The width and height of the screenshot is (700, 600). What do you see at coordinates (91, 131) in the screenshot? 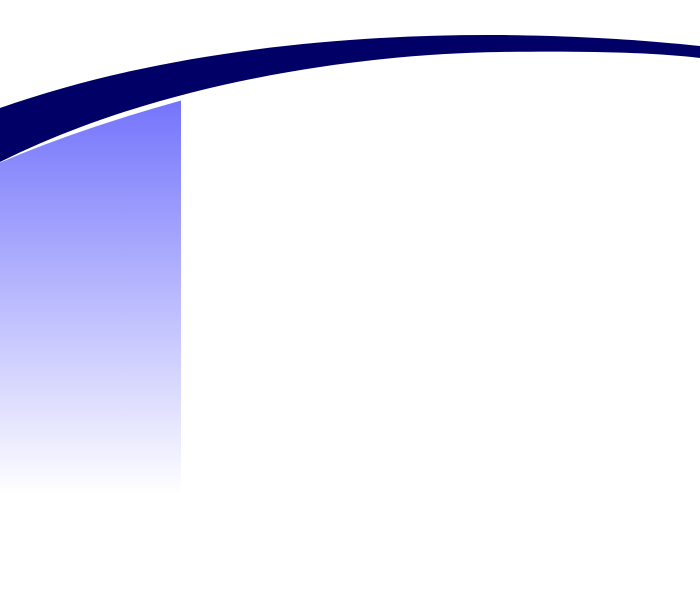
I see `panel-highlight-line` at bounding box center [91, 131].